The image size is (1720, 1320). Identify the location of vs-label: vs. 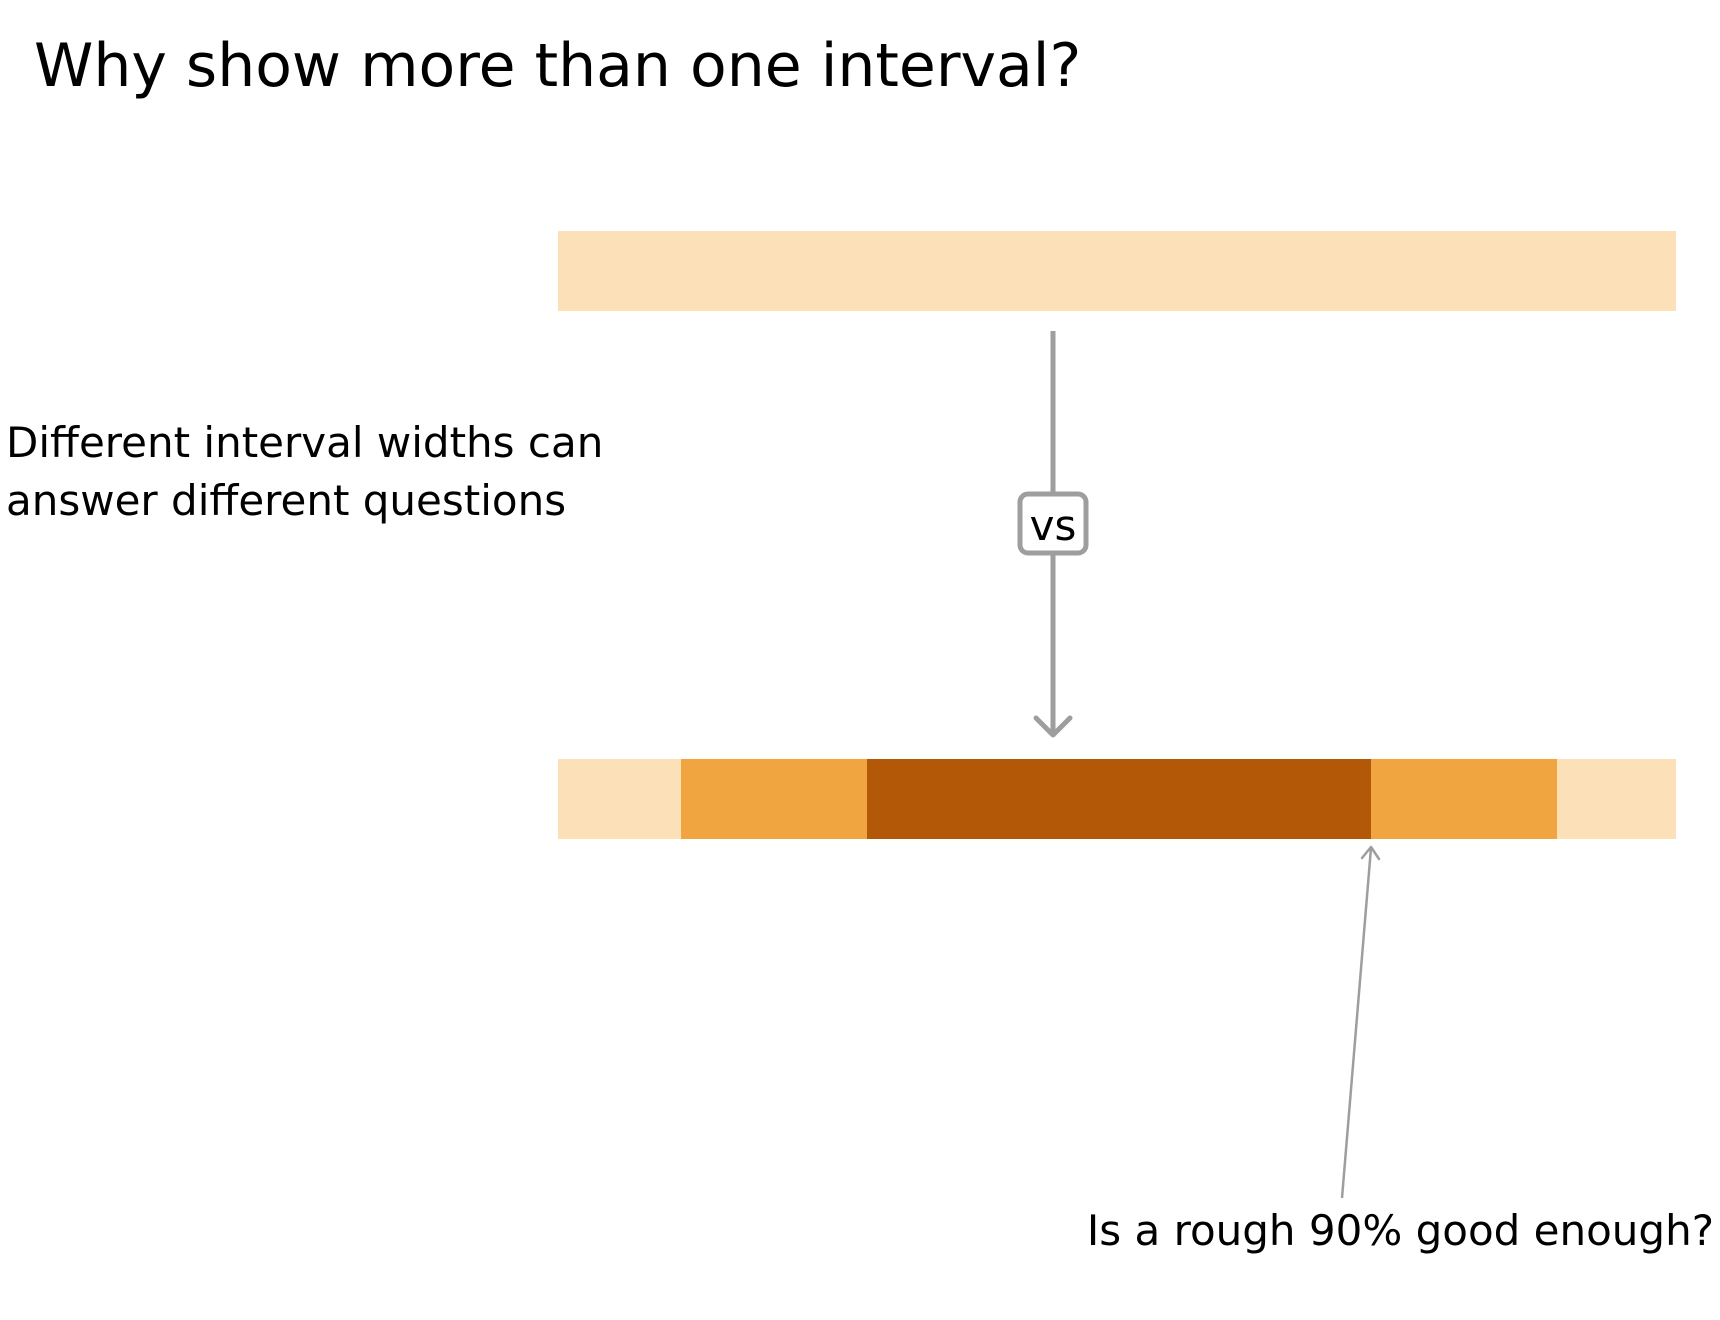
(1053, 525).